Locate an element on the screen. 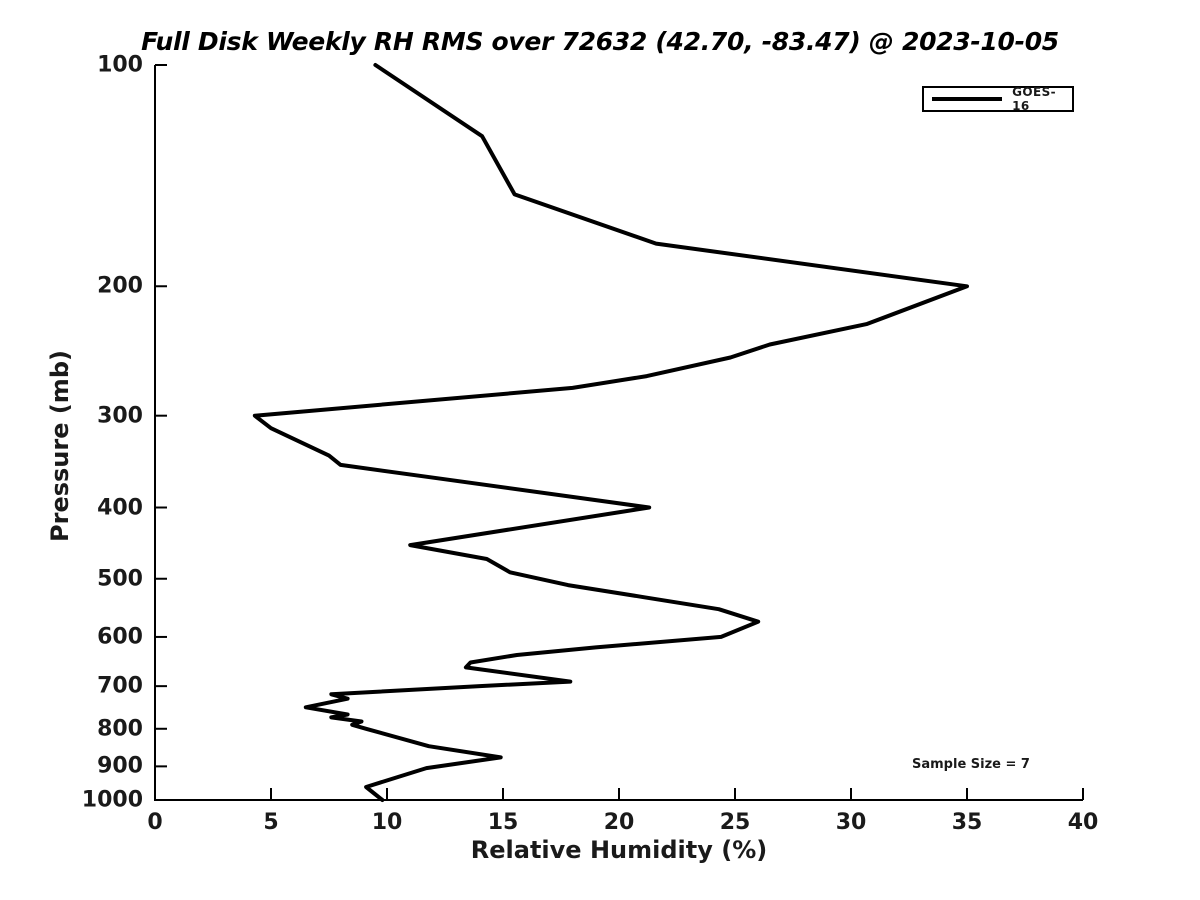  x-tick-label: 10 is located at coordinates (387, 822).